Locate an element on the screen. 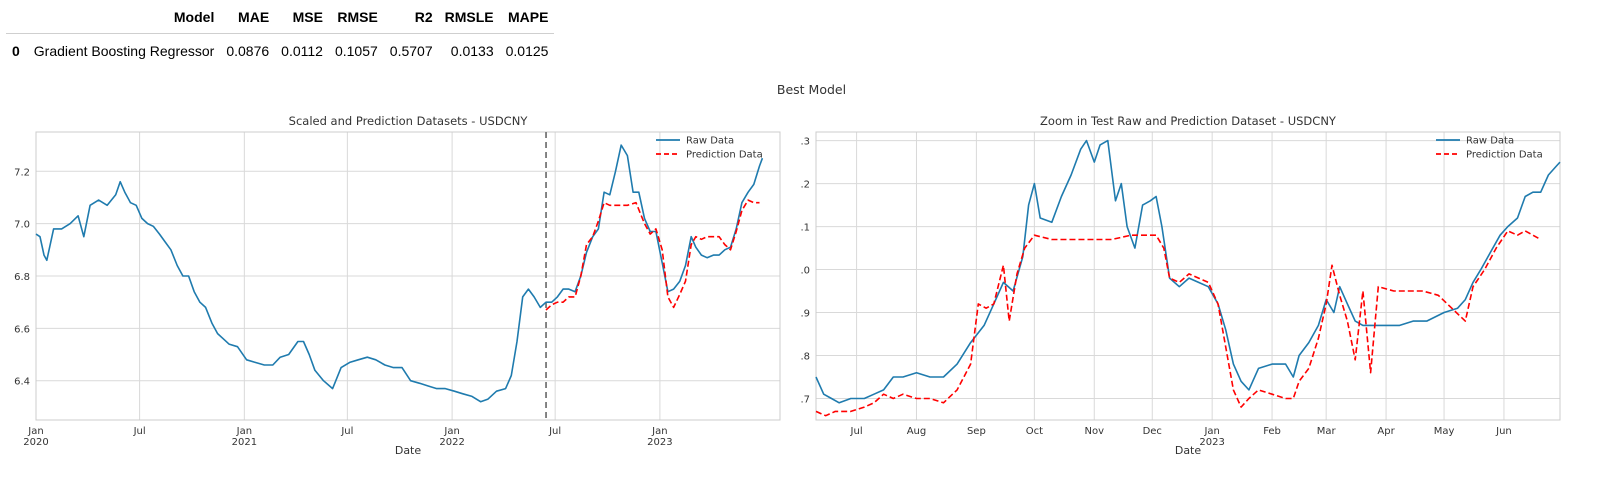  chart2-ytick-label-6: 7.3 is located at coordinates (805, 142).